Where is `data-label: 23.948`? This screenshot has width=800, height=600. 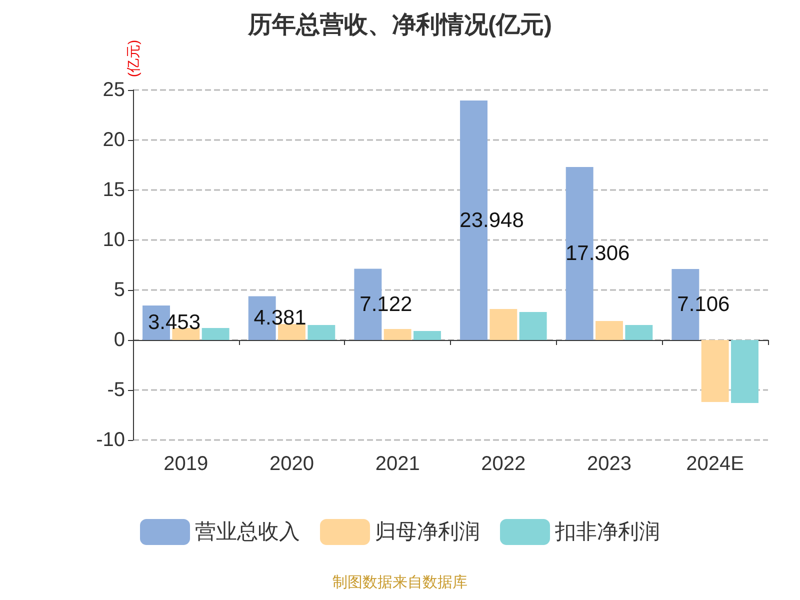 data-label: 23.948 is located at coordinates (492, 220).